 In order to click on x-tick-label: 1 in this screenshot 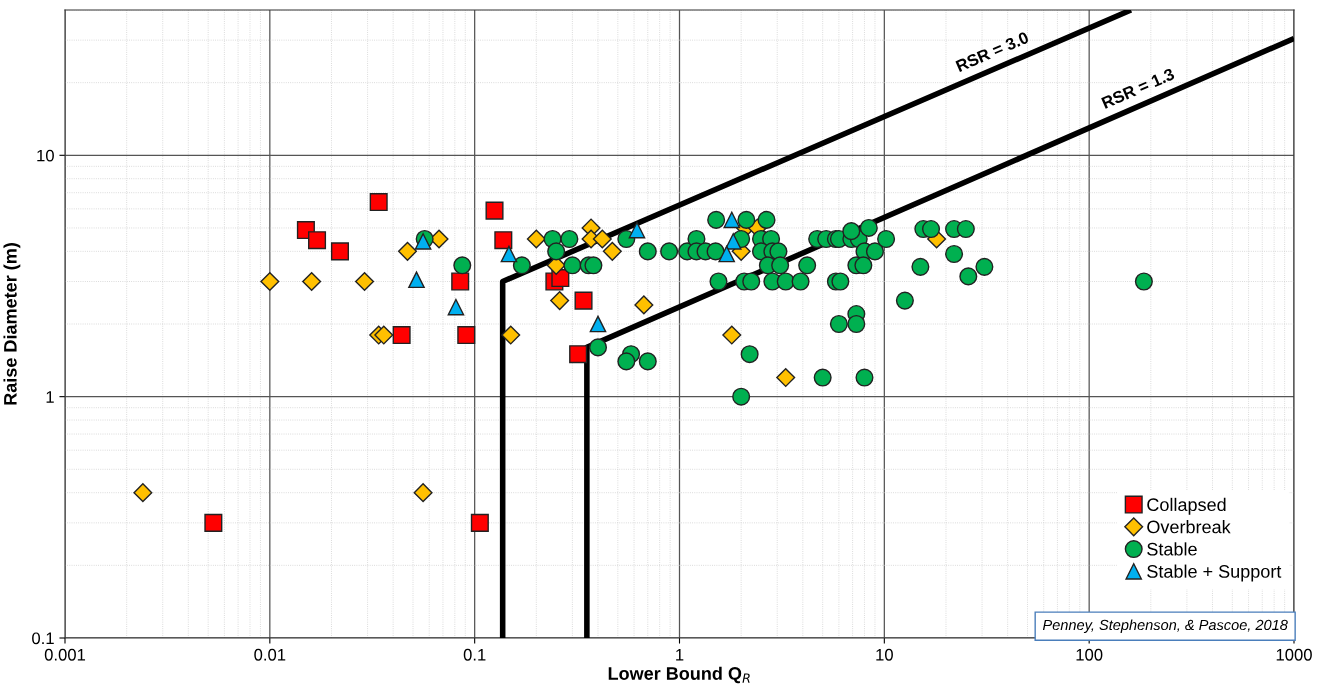, I will do `click(680, 655)`.